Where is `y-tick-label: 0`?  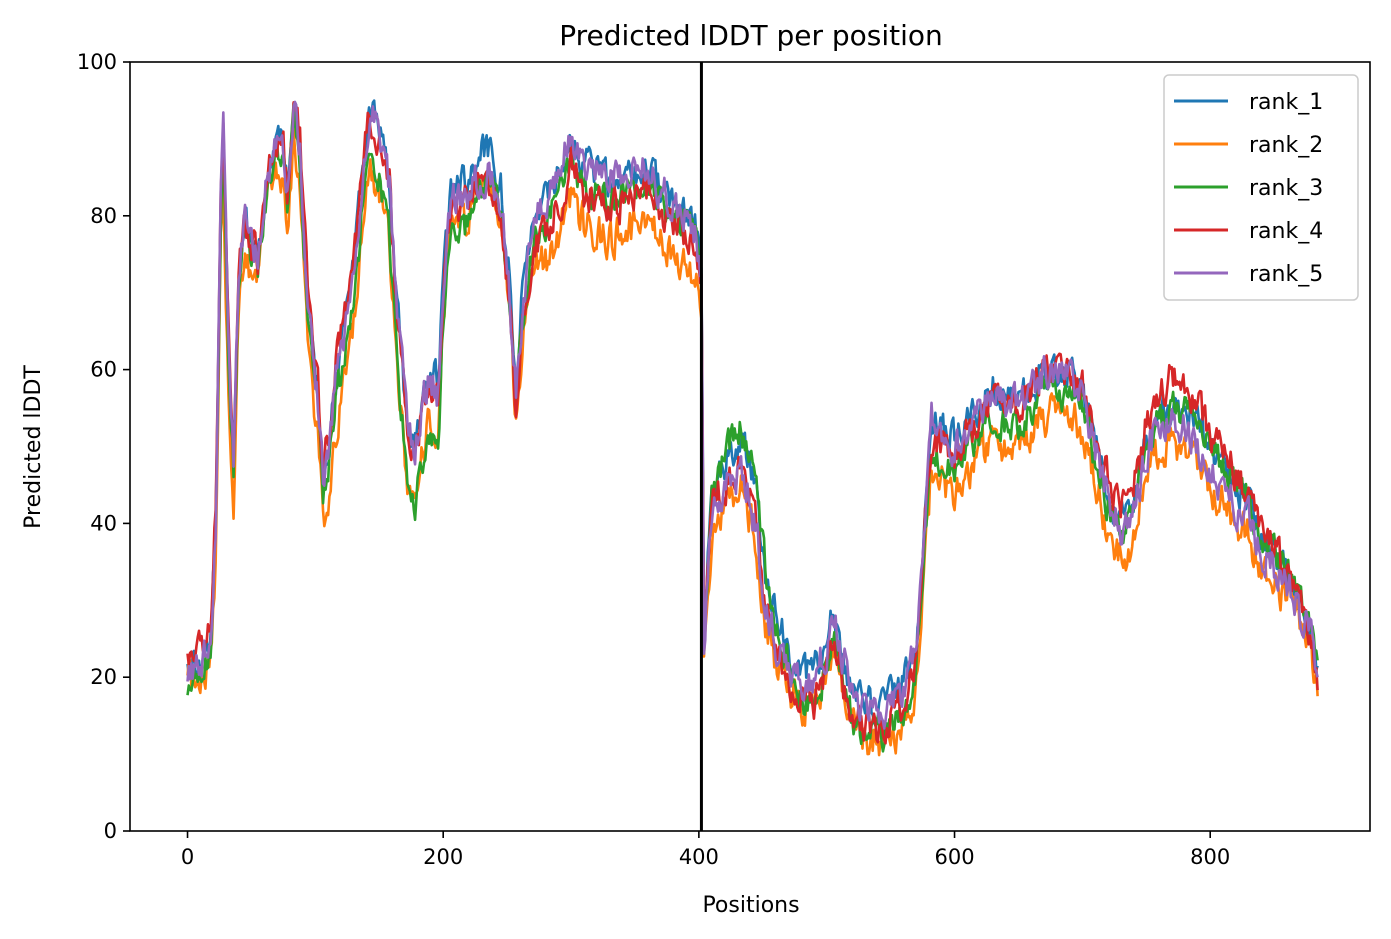 y-tick-label: 0 is located at coordinates (110, 831).